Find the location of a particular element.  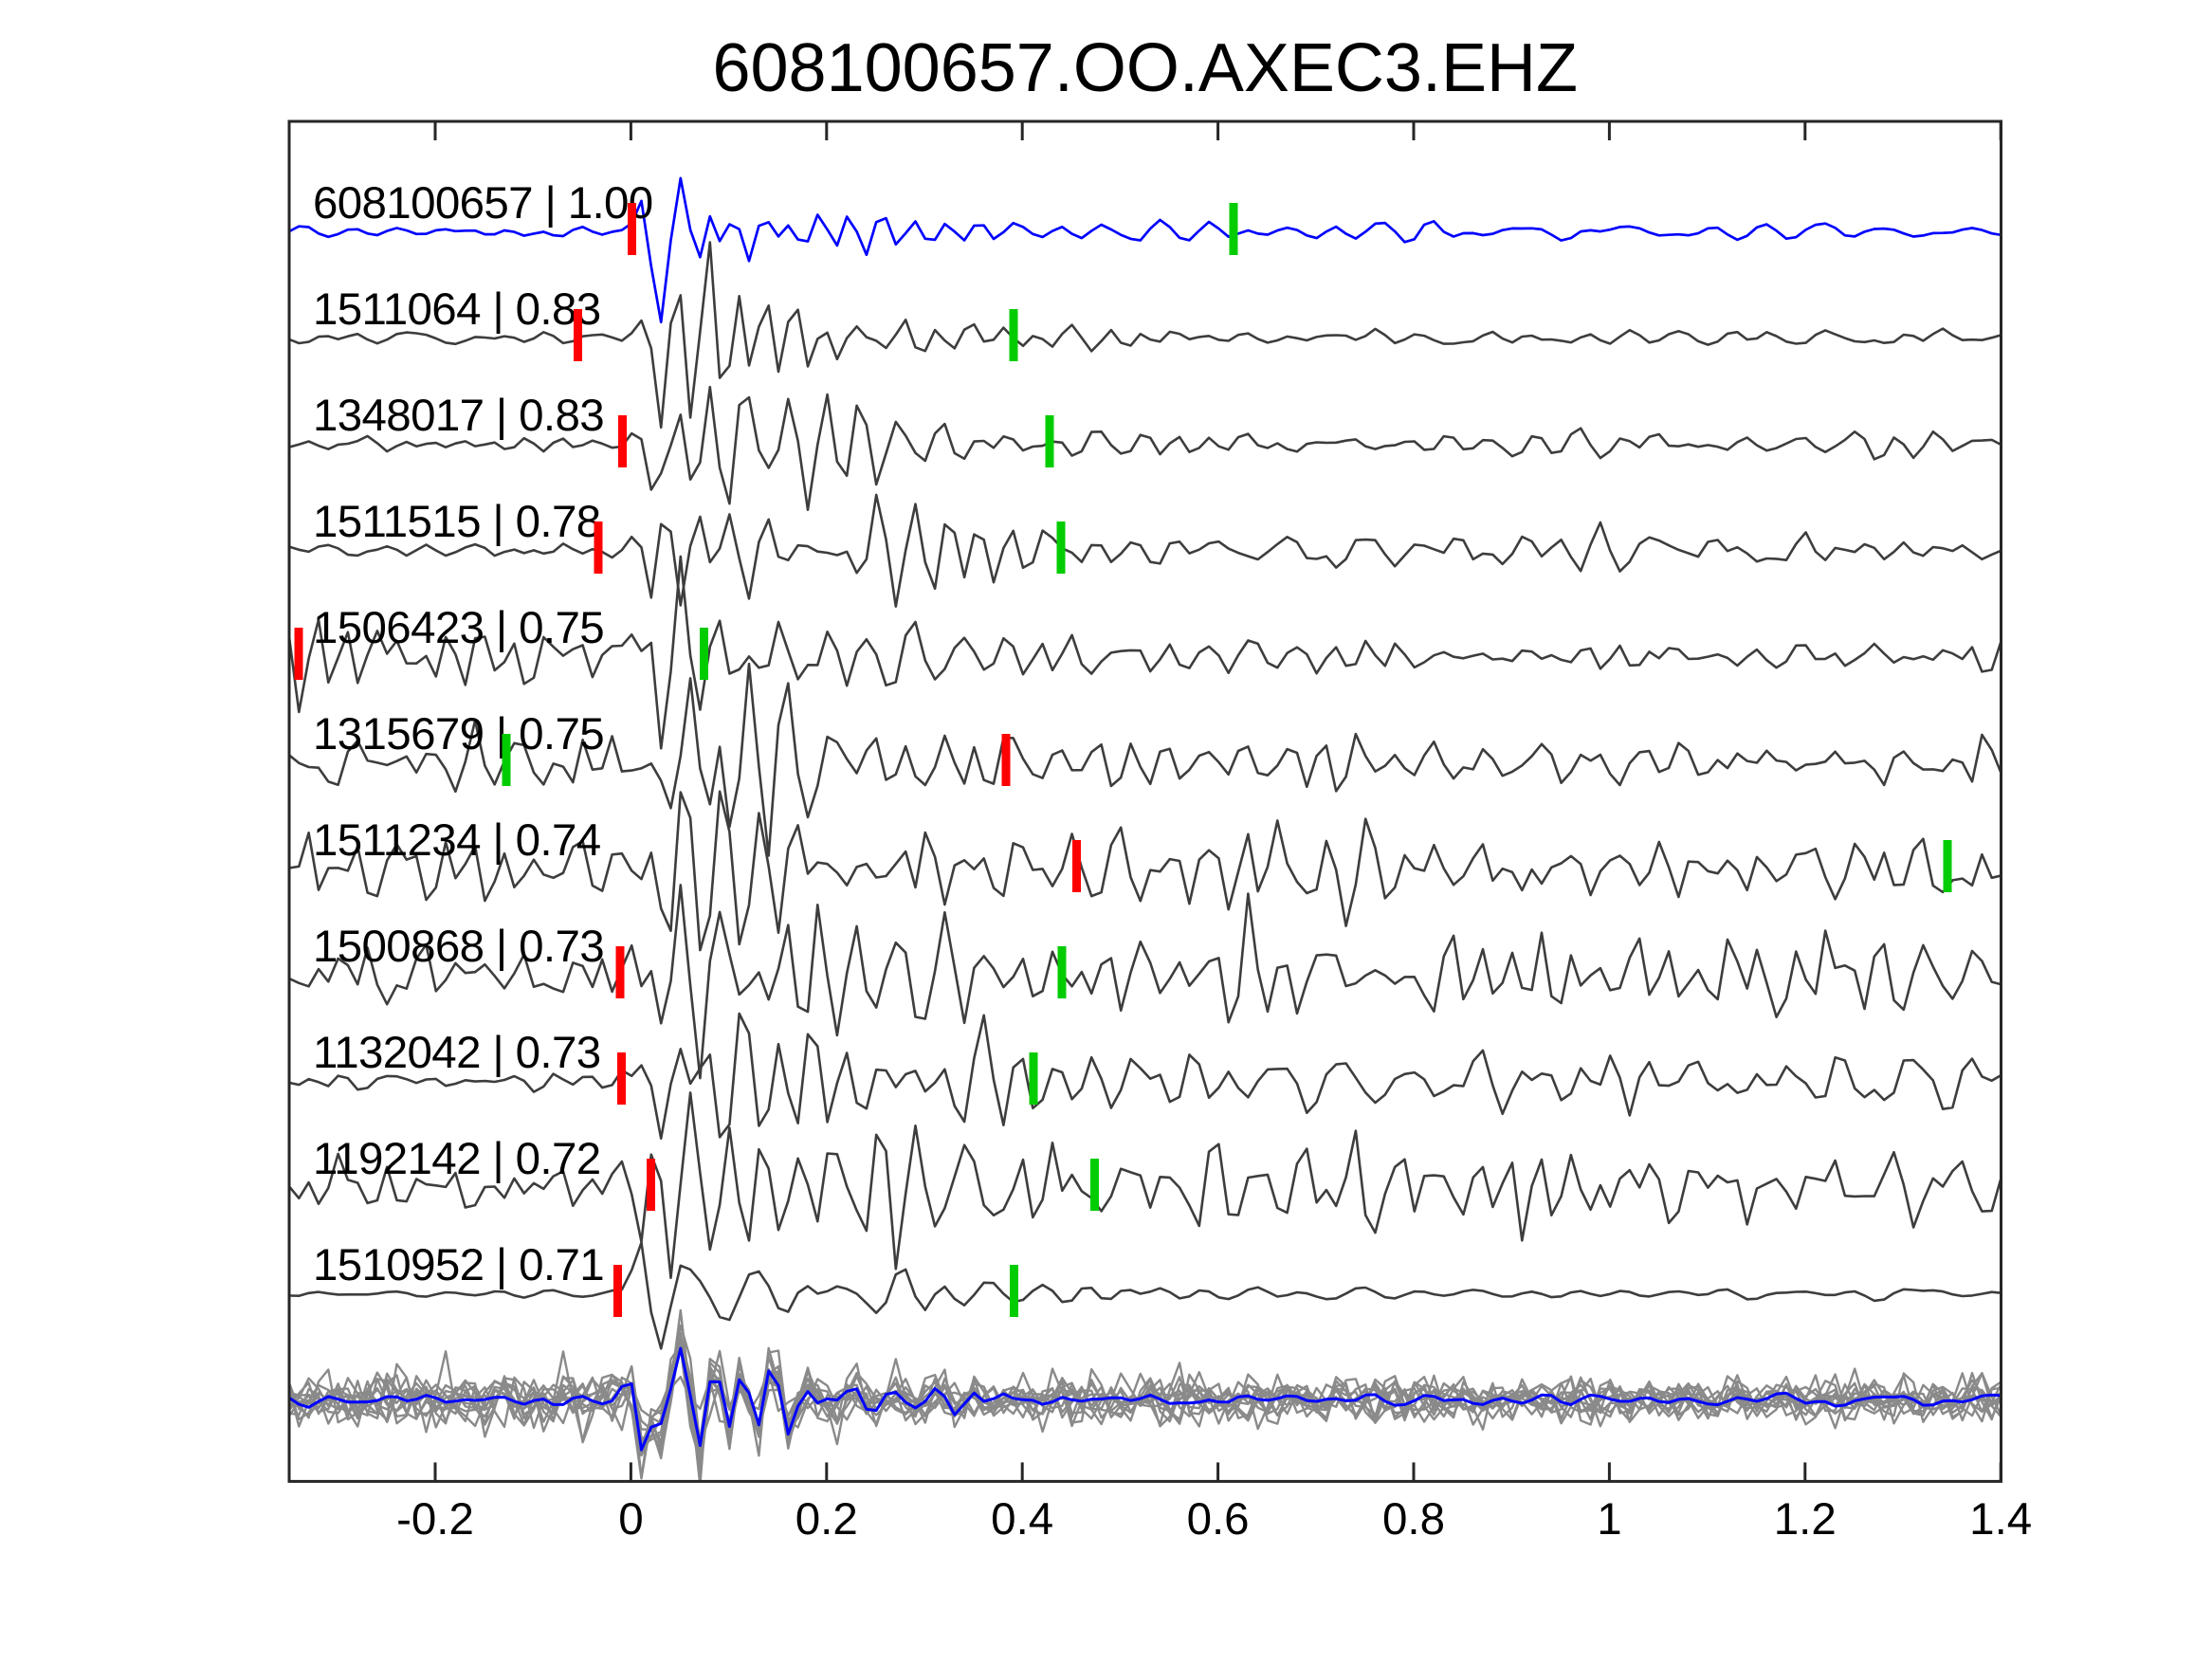

svg-text: 1132042 | 0.73 is located at coordinates (456, 1053).